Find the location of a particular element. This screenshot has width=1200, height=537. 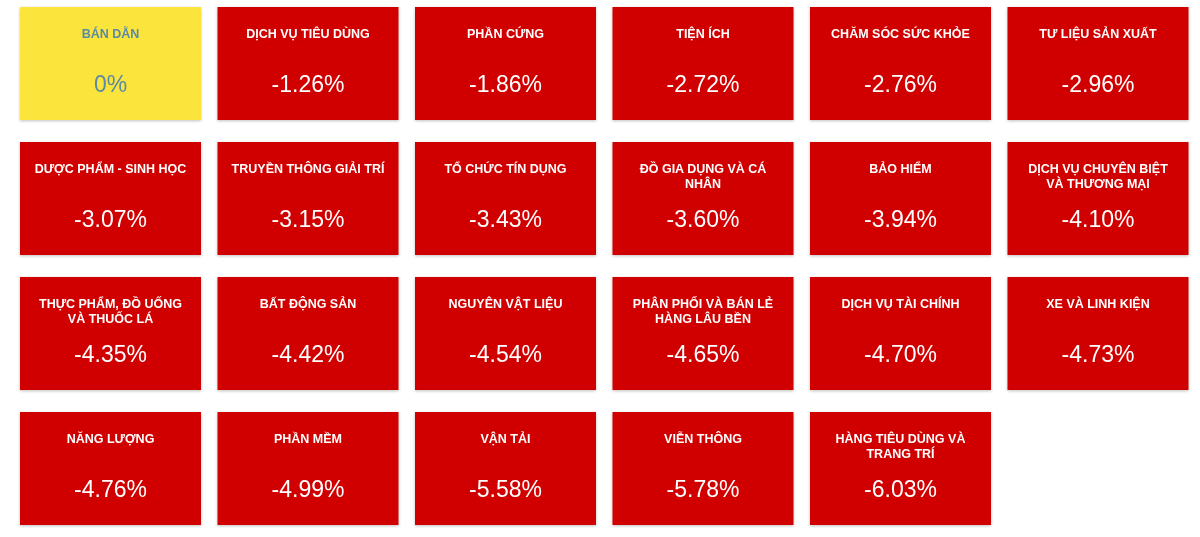

data-label: -3.15% is located at coordinates (308, 219).